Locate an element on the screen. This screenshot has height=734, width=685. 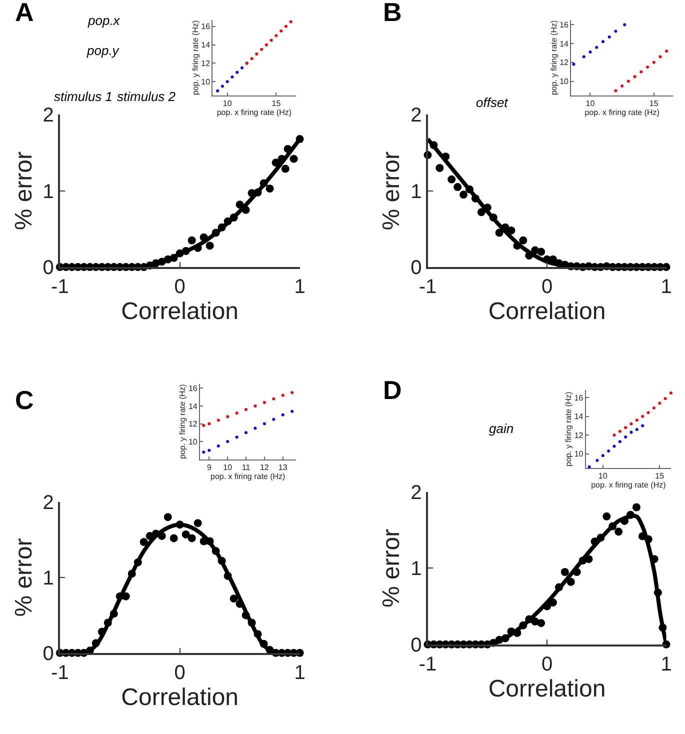
chart-title: D is located at coordinates (392, 390).